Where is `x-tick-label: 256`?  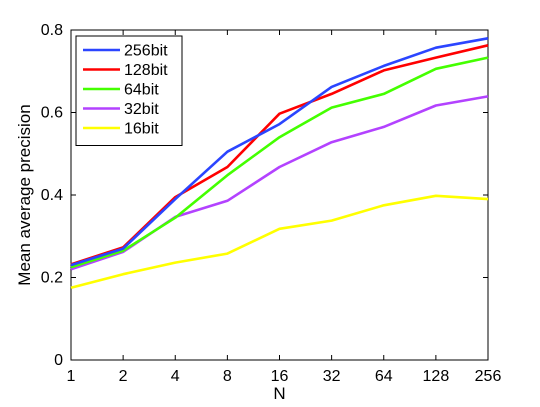
x-tick-label: 256 is located at coordinates (488, 376).